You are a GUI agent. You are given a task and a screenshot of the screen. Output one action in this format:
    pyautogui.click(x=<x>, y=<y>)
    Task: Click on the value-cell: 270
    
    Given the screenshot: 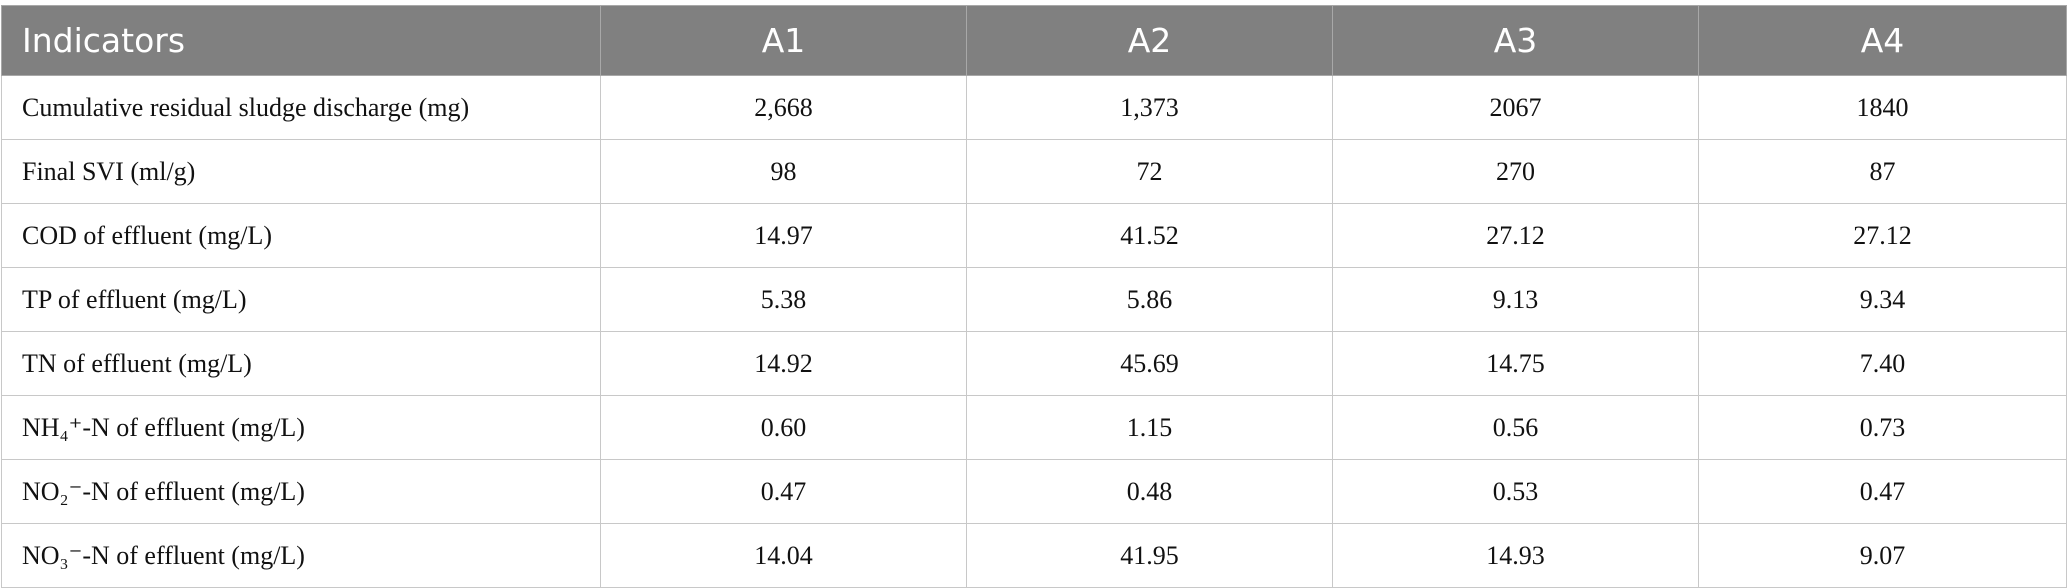 What is the action you would take?
    pyautogui.click(x=1515, y=171)
    